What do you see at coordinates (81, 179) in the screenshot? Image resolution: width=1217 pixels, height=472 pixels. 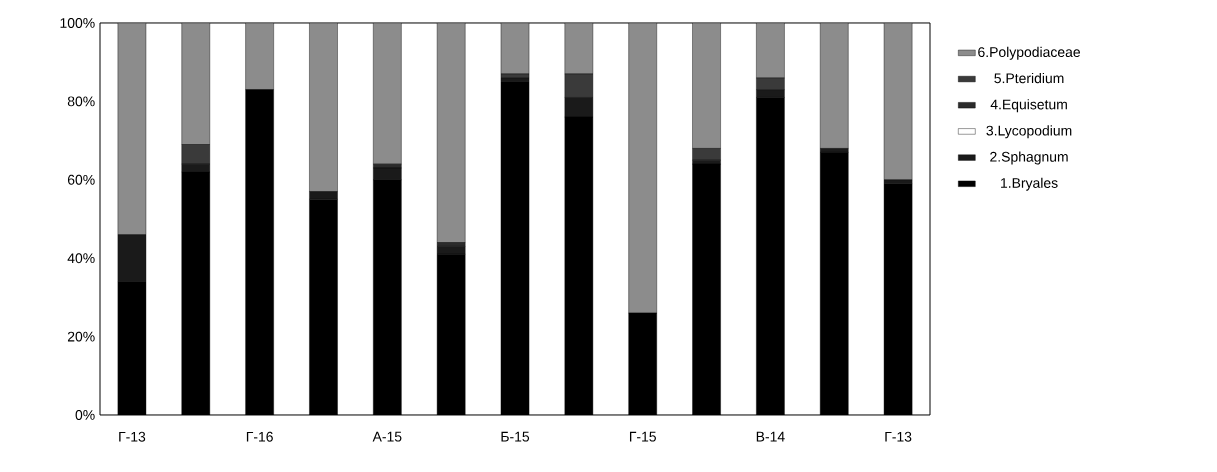 I see `y-tick-label: 60%` at bounding box center [81, 179].